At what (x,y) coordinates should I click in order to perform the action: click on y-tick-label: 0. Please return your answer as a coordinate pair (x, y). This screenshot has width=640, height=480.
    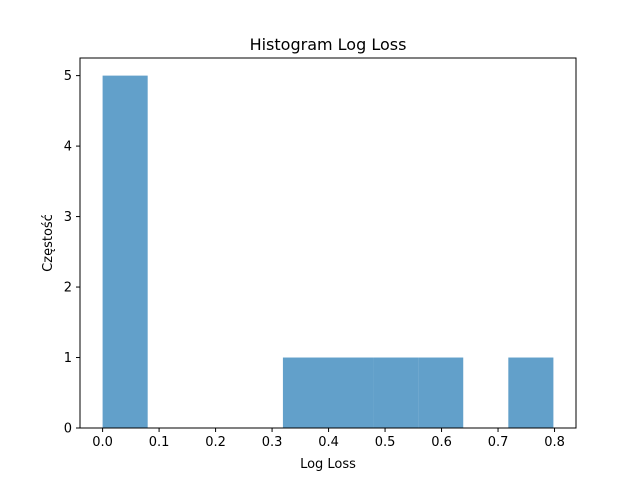
    Looking at the image, I should click on (68, 429).